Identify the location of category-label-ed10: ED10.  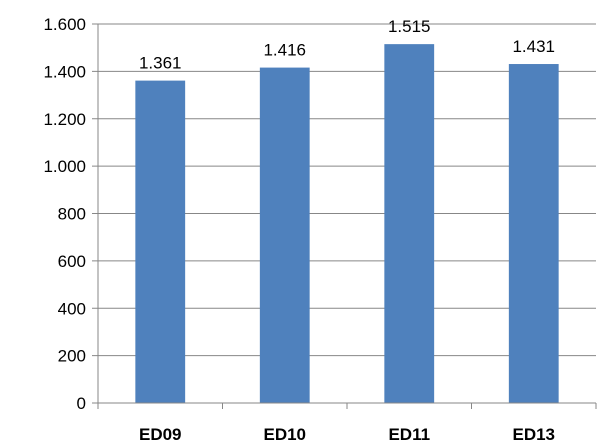
(284, 434).